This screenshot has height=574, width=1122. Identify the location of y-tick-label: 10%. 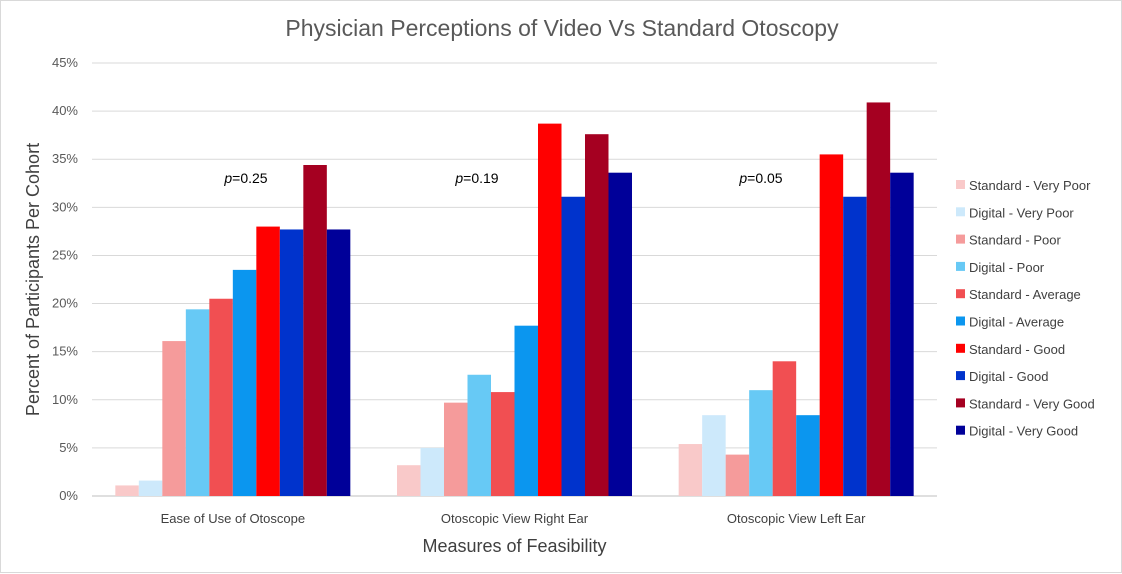
(65, 399).